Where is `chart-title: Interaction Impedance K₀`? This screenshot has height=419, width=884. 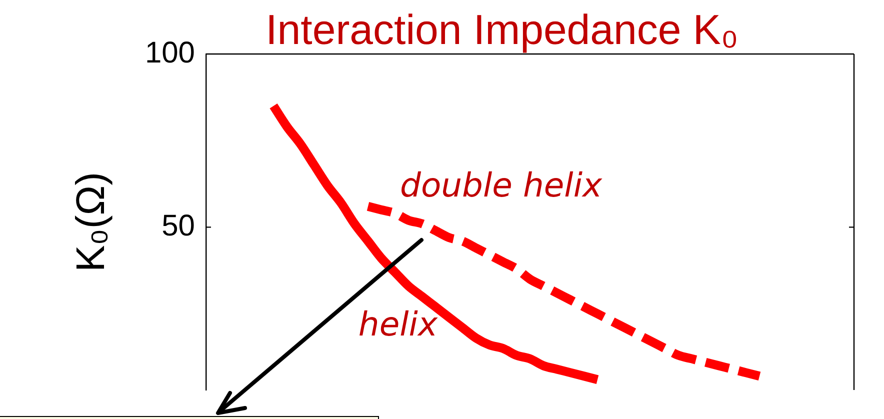 chart-title: Interaction Impedance K₀ is located at coordinates (502, 29).